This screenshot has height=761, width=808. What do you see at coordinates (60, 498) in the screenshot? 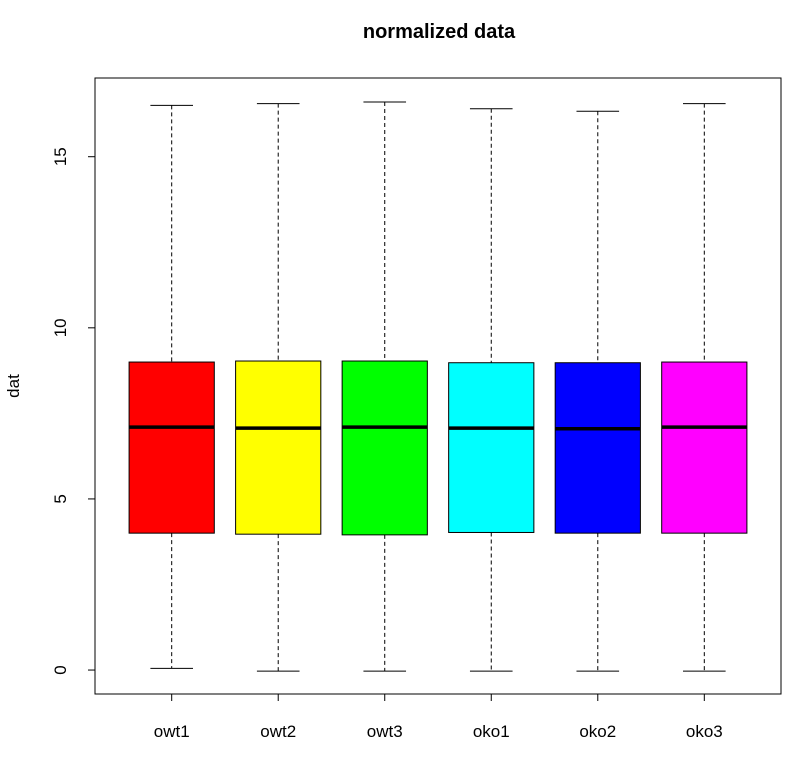
I see `y-tick-label: 5` at bounding box center [60, 498].